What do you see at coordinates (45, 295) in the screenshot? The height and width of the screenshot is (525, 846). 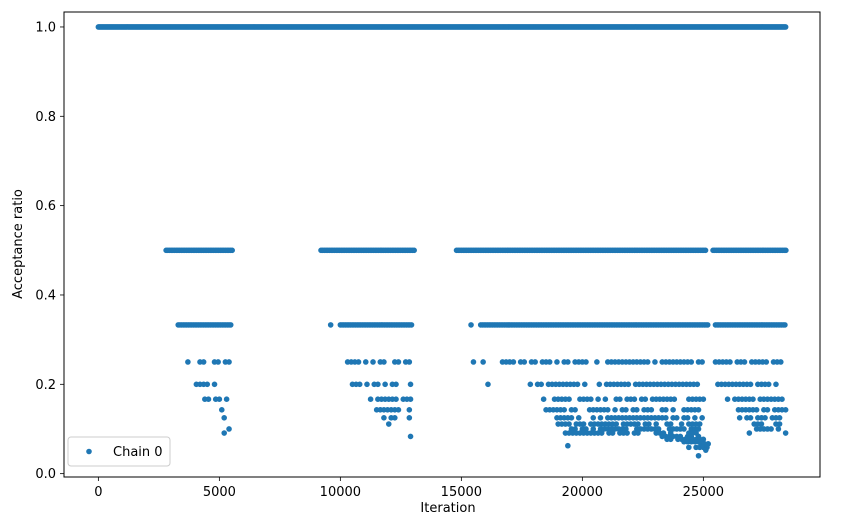 I see `y-tick-label: 0.4` at bounding box center [45, 295].